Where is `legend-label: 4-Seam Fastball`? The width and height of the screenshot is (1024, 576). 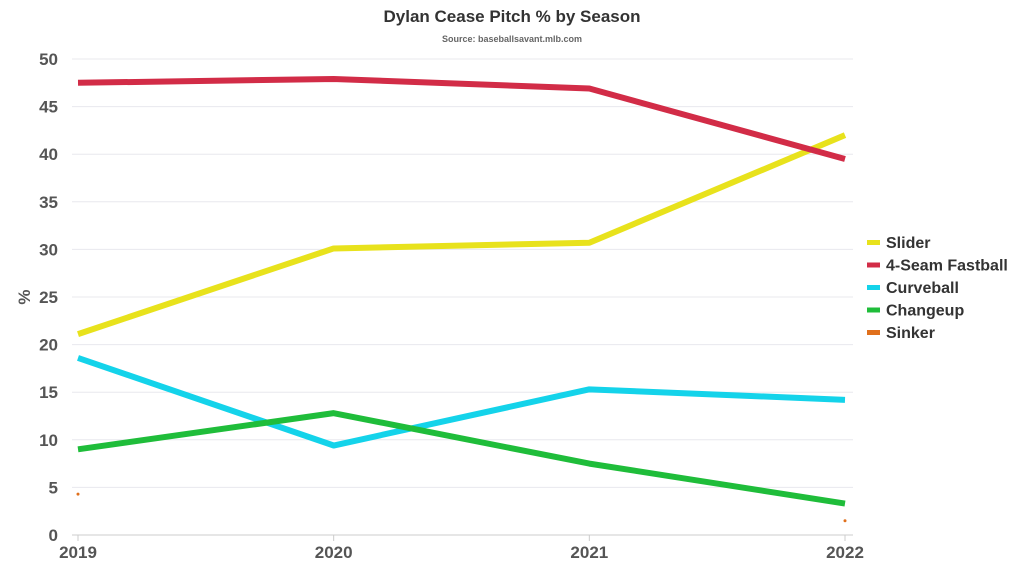
legend-label: 4-Seam Fastball is located at coordinates (947, 266).